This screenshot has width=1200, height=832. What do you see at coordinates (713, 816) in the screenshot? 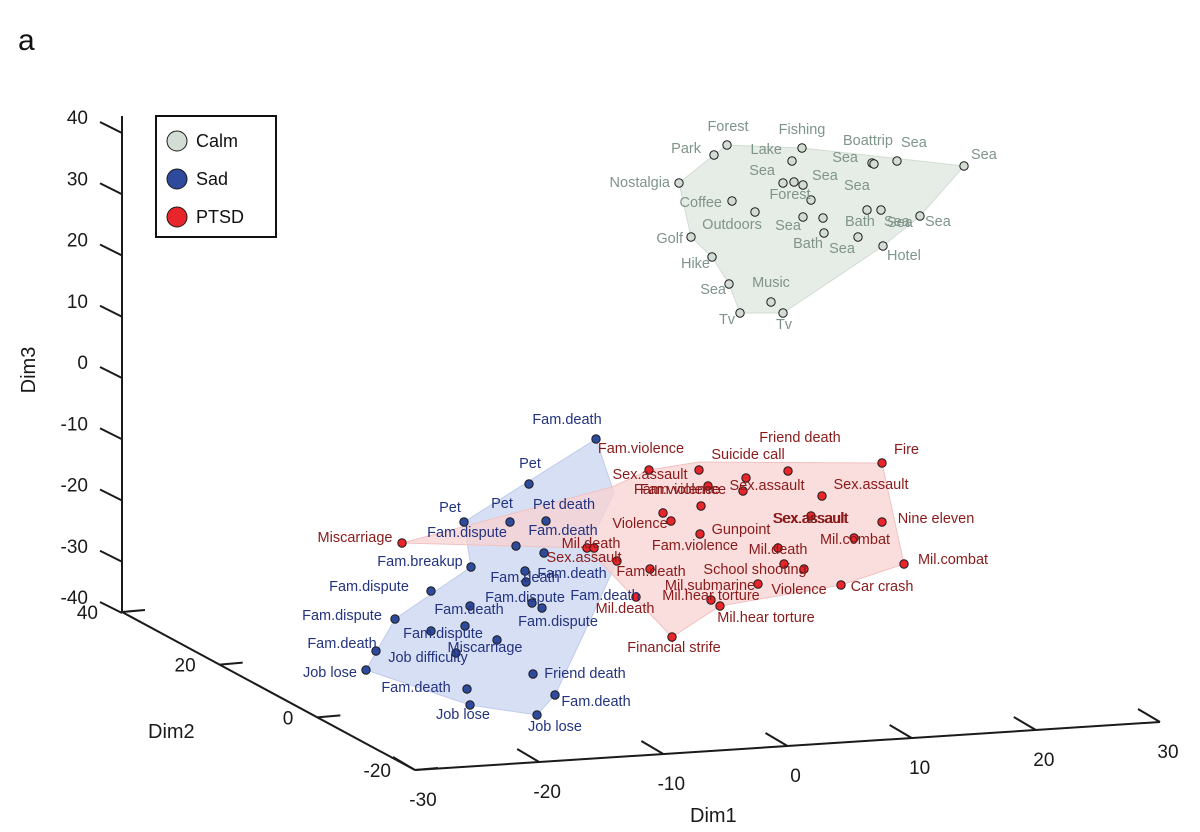
I see `x-axis-title: Dim1` at bounding box center [713, 816].